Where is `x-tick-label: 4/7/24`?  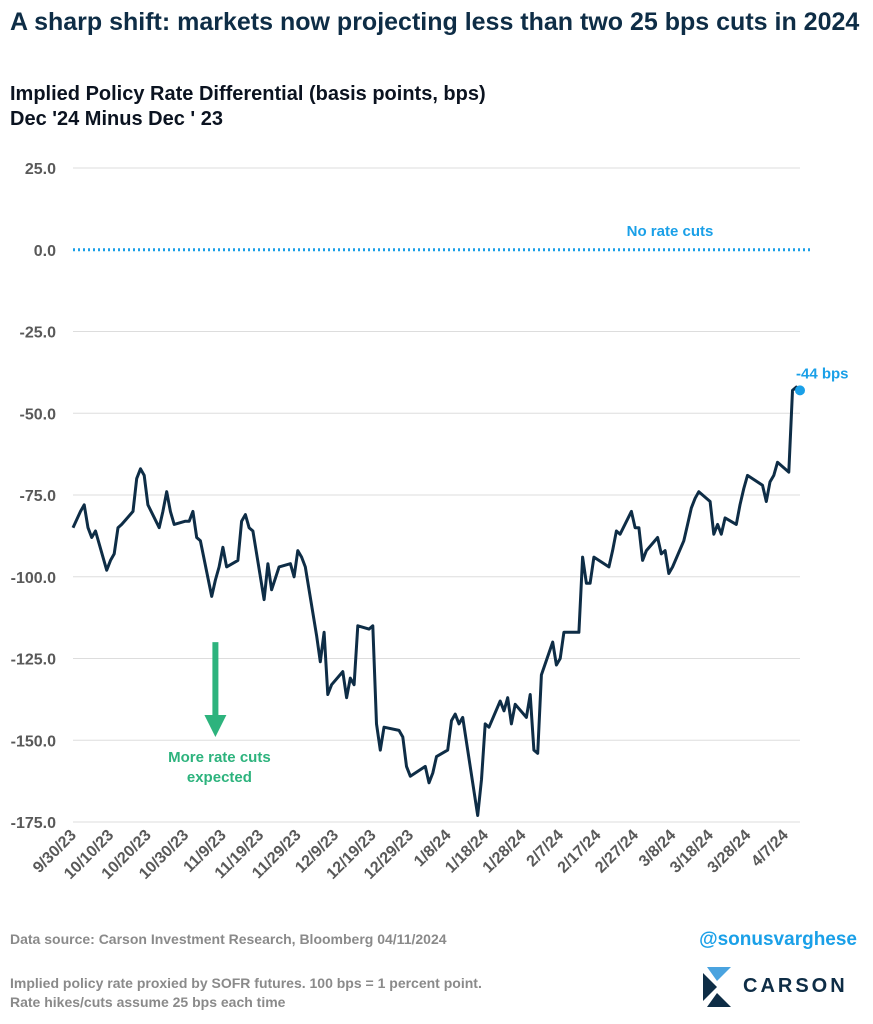
x-tick-label: 4/7/24 is located at coordinates (770, 849).